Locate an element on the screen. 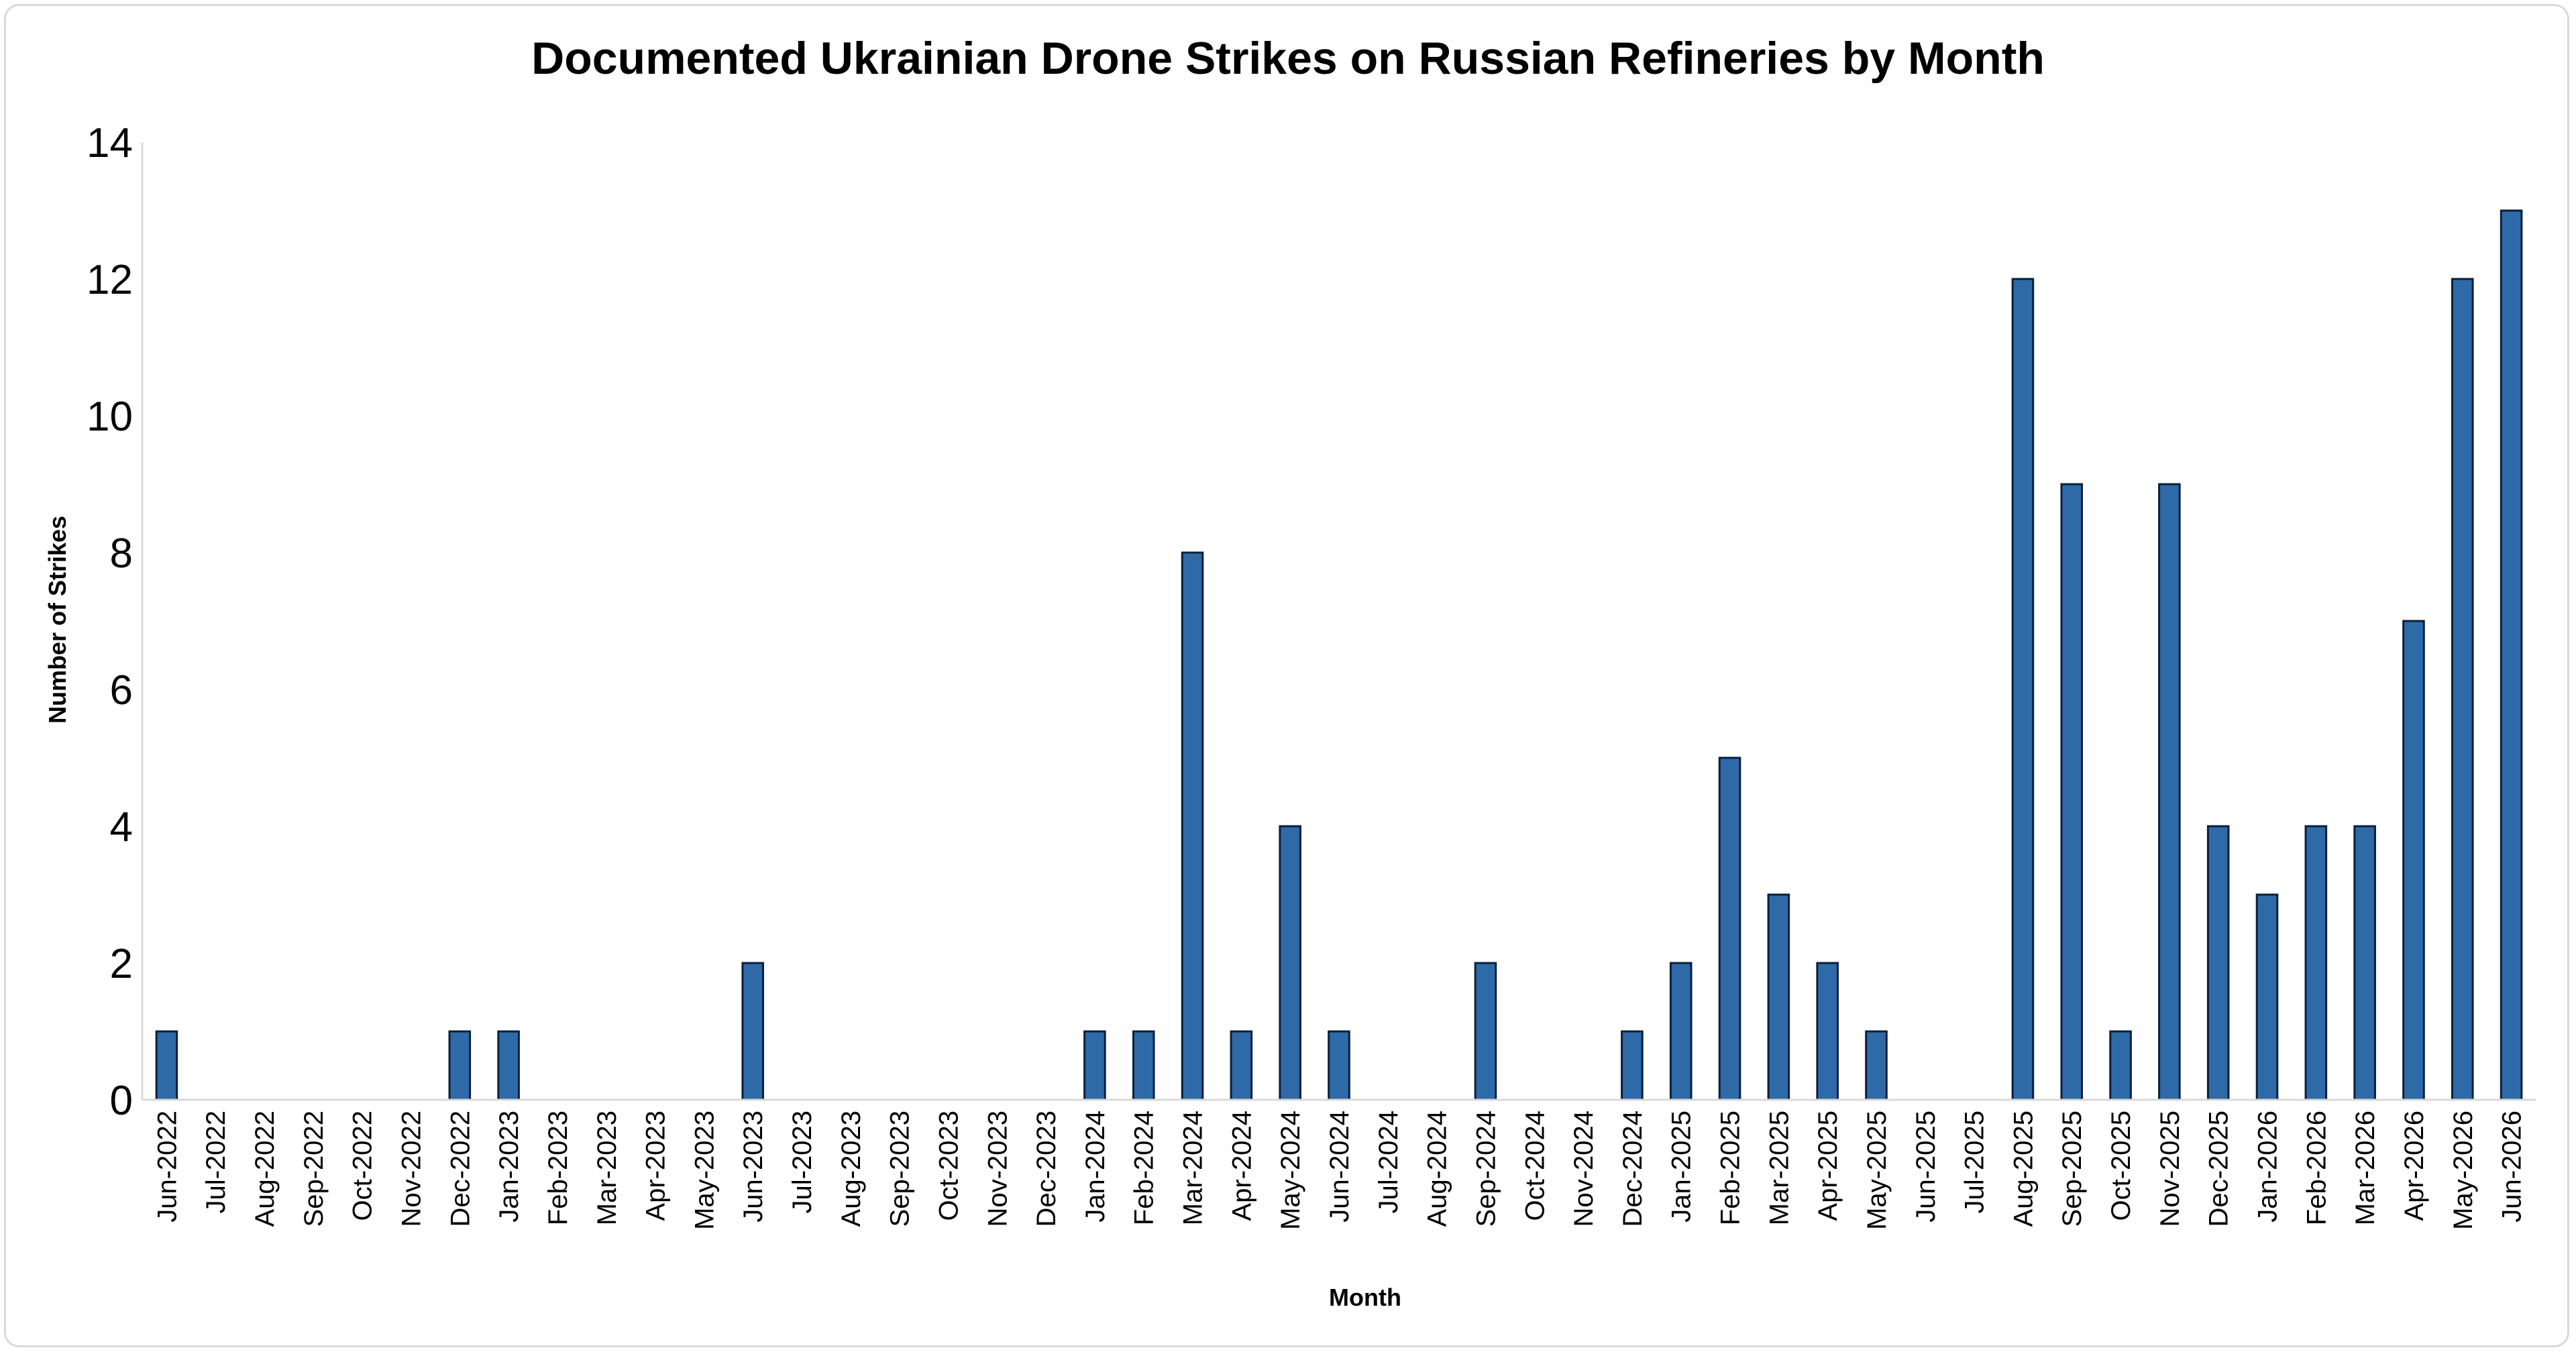  y-axis-ticks: 0 2 4 6 8 10 12 14 is located at coordinates (110, 622).